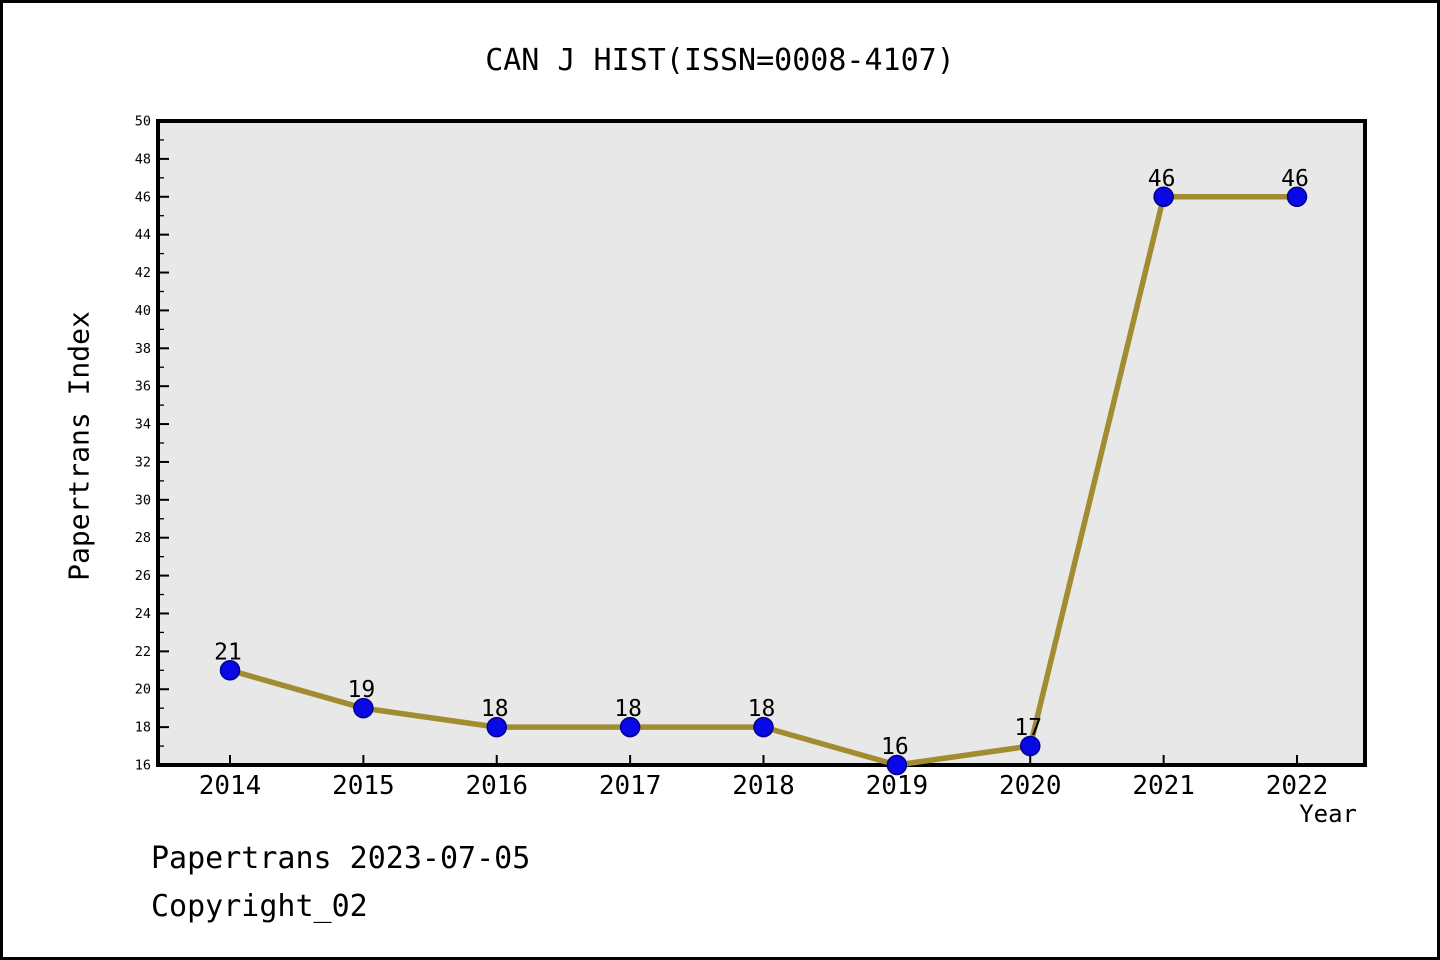 The height and width of the screenshot is (960, 1440). Describe the element at coordinates (720, 60) in the screenshot. I see `chart-title: CAN J HIST(ISSN=0008-4107)` at that location.